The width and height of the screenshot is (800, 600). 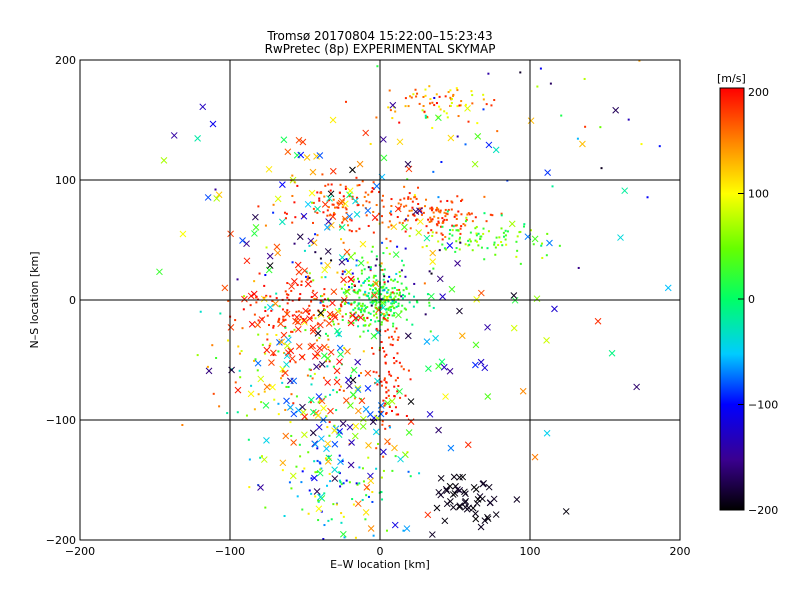 I want to click on x-tick-label: 0, so click(x=380, y=551).